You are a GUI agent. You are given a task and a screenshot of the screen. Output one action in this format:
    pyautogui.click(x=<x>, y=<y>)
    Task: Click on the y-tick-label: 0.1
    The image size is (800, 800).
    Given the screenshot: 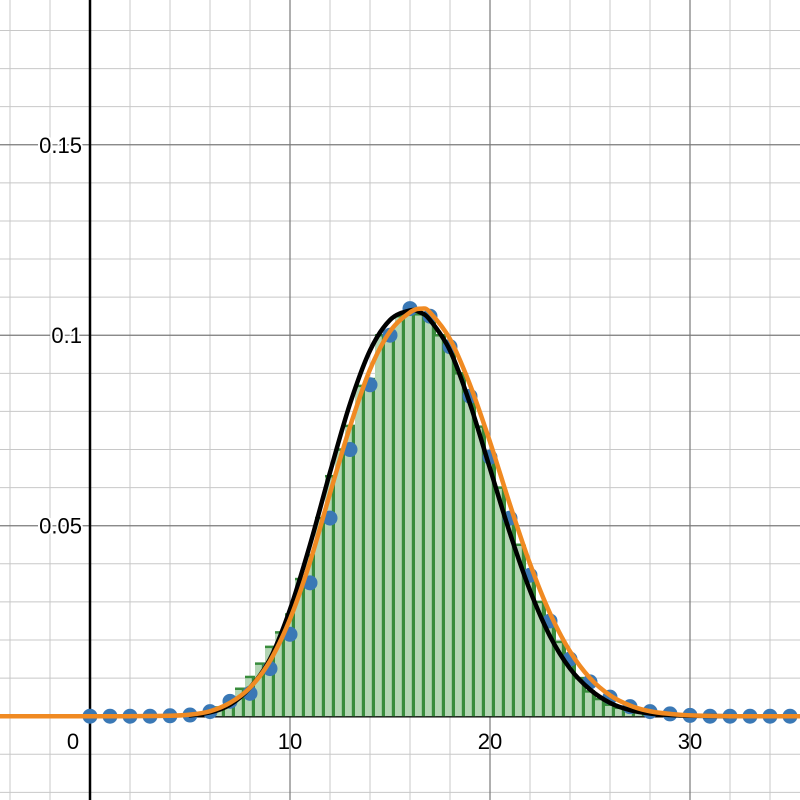 What is the action you would take?
    pyautogui.click(x=66, y=335)
    